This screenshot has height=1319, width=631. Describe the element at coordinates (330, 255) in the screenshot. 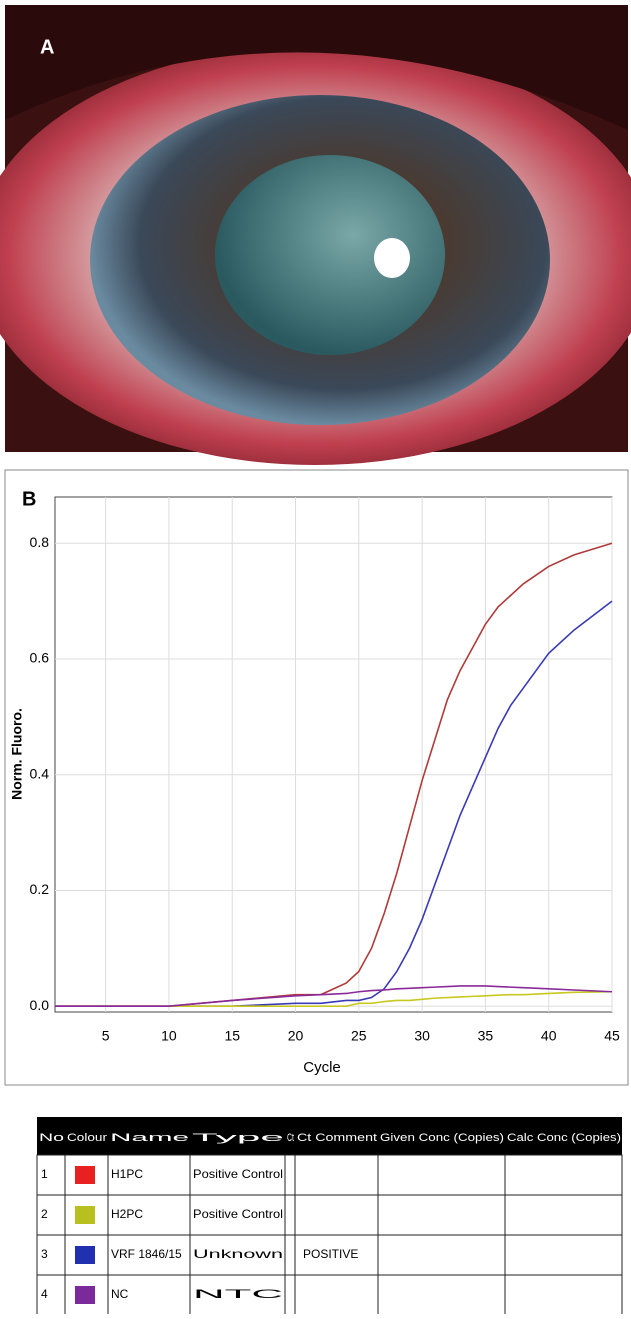

I see `pupil` at that location.